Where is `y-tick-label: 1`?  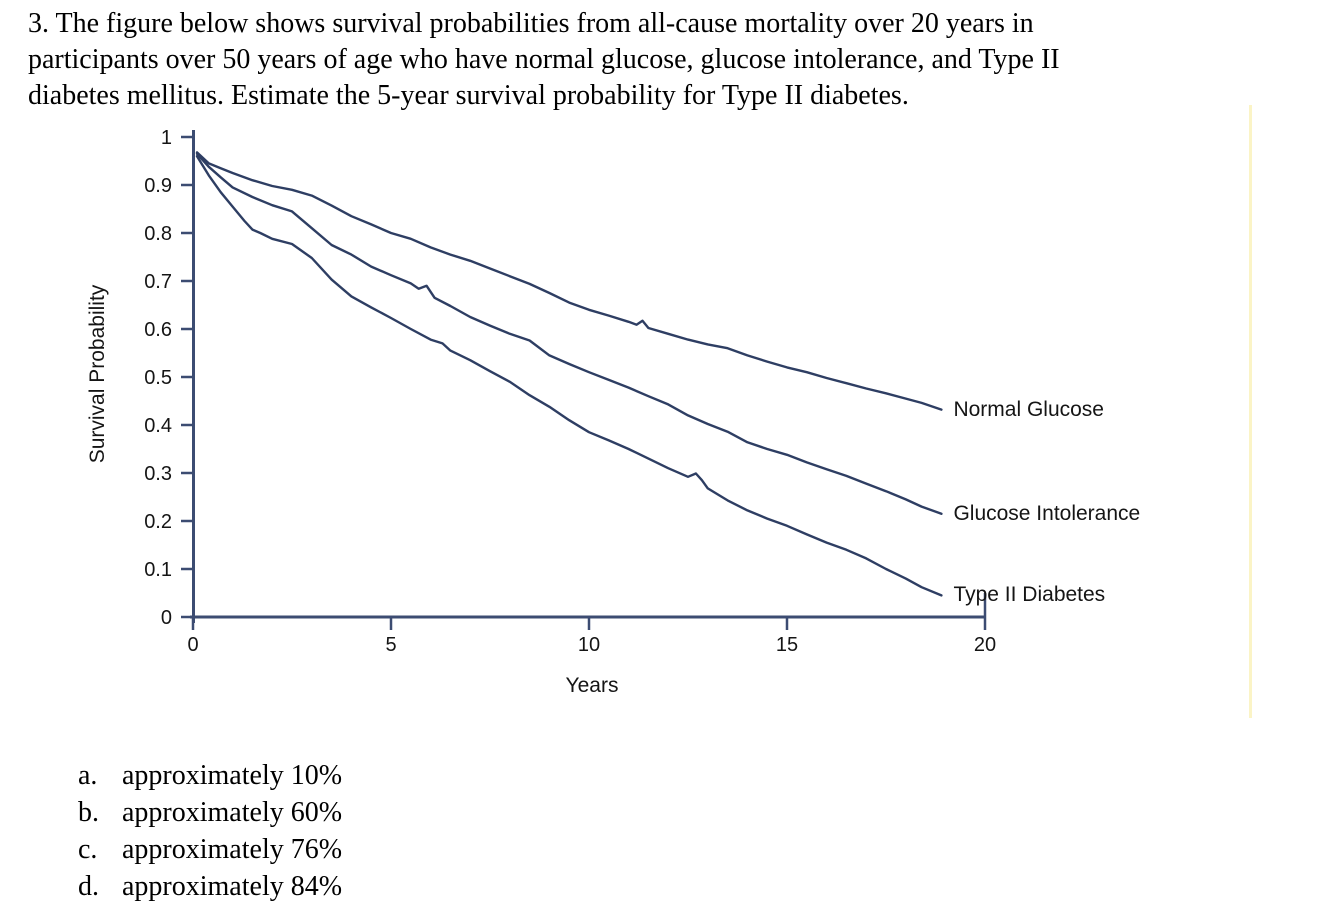 y-tick-label: 1 is located at coordinates (166, 138).